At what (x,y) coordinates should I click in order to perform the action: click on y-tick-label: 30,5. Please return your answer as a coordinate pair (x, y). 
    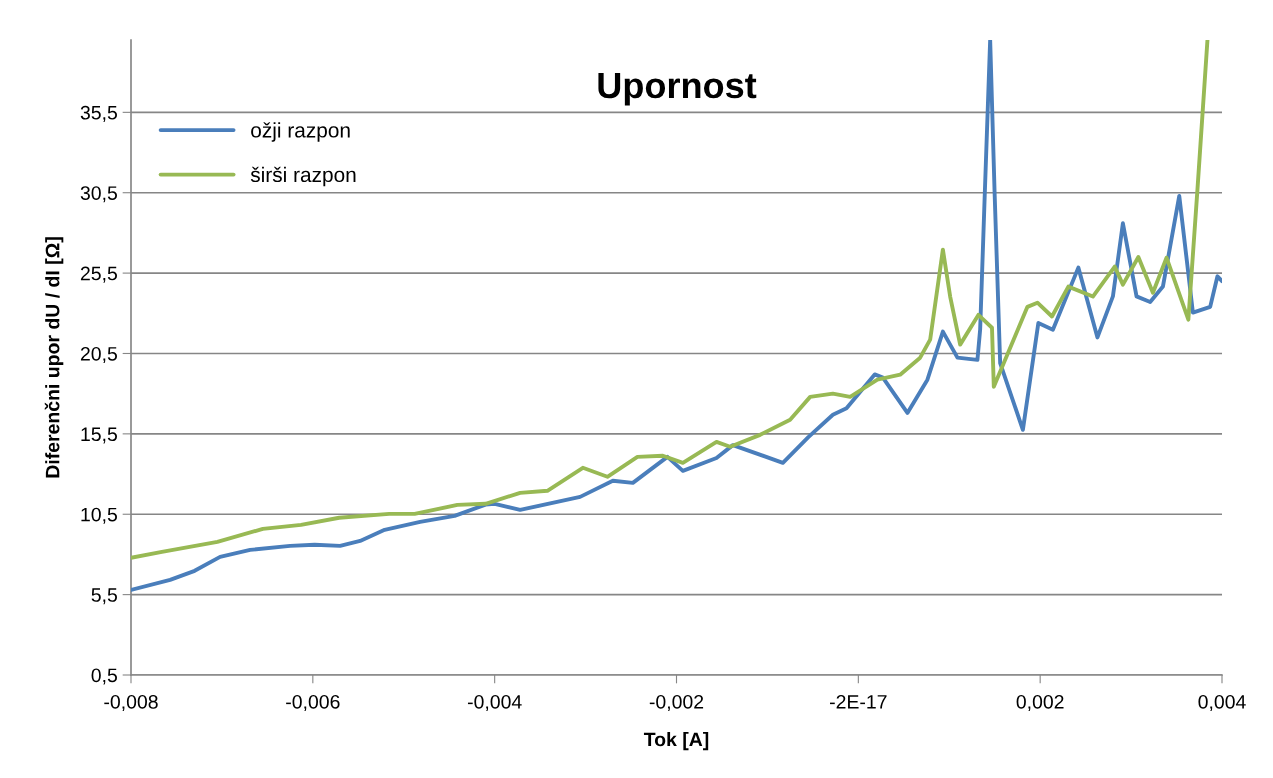
    Looking at the image, I should click on (98, 194).